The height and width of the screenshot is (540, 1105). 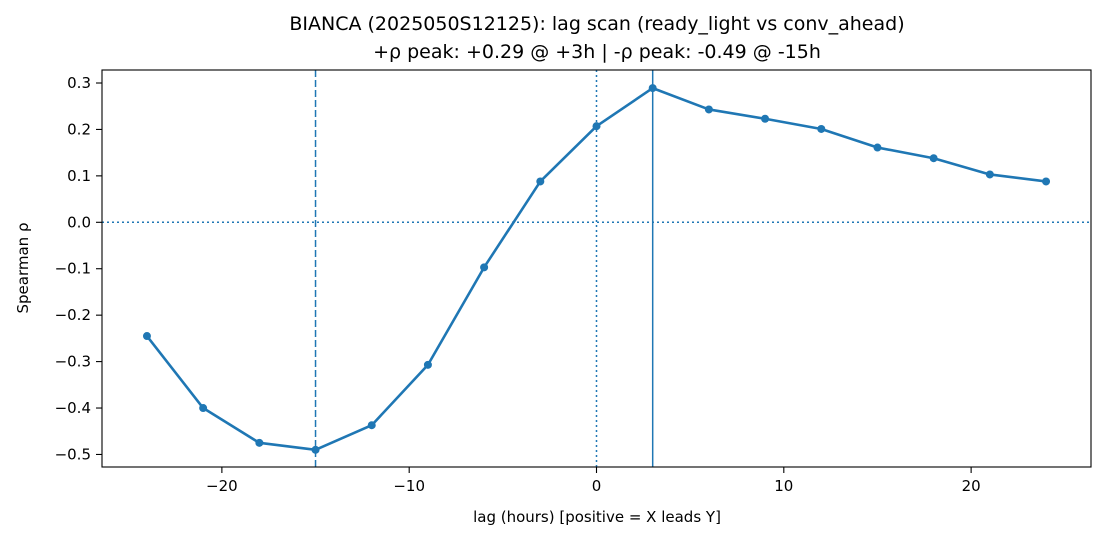 What do you see at coordinates (146, 336) in the screenshot?
I see `data-point-lag-neg24` at bounding box center [146, 336].